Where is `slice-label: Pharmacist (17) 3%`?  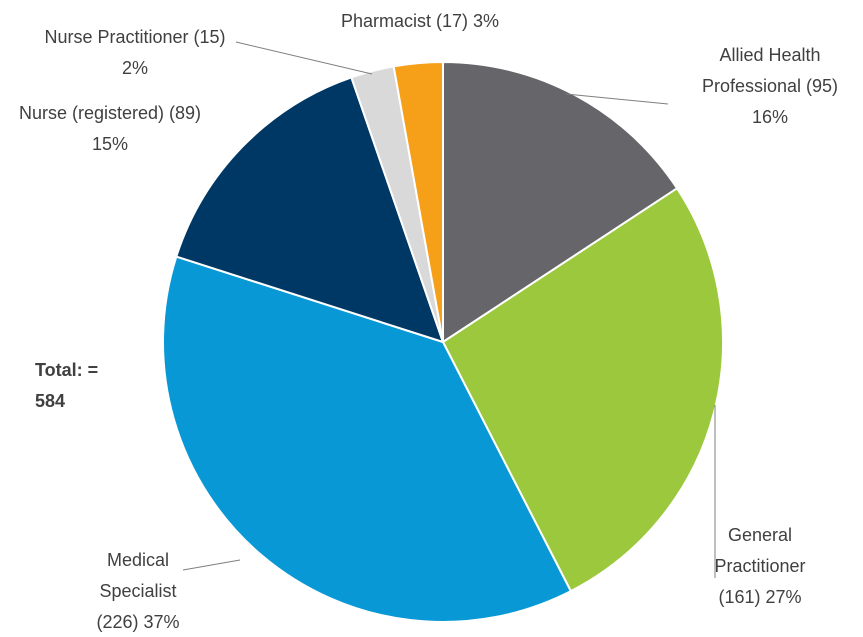
slice-label: Pharmacist (17) 3% is located at coordinates (420, 21).